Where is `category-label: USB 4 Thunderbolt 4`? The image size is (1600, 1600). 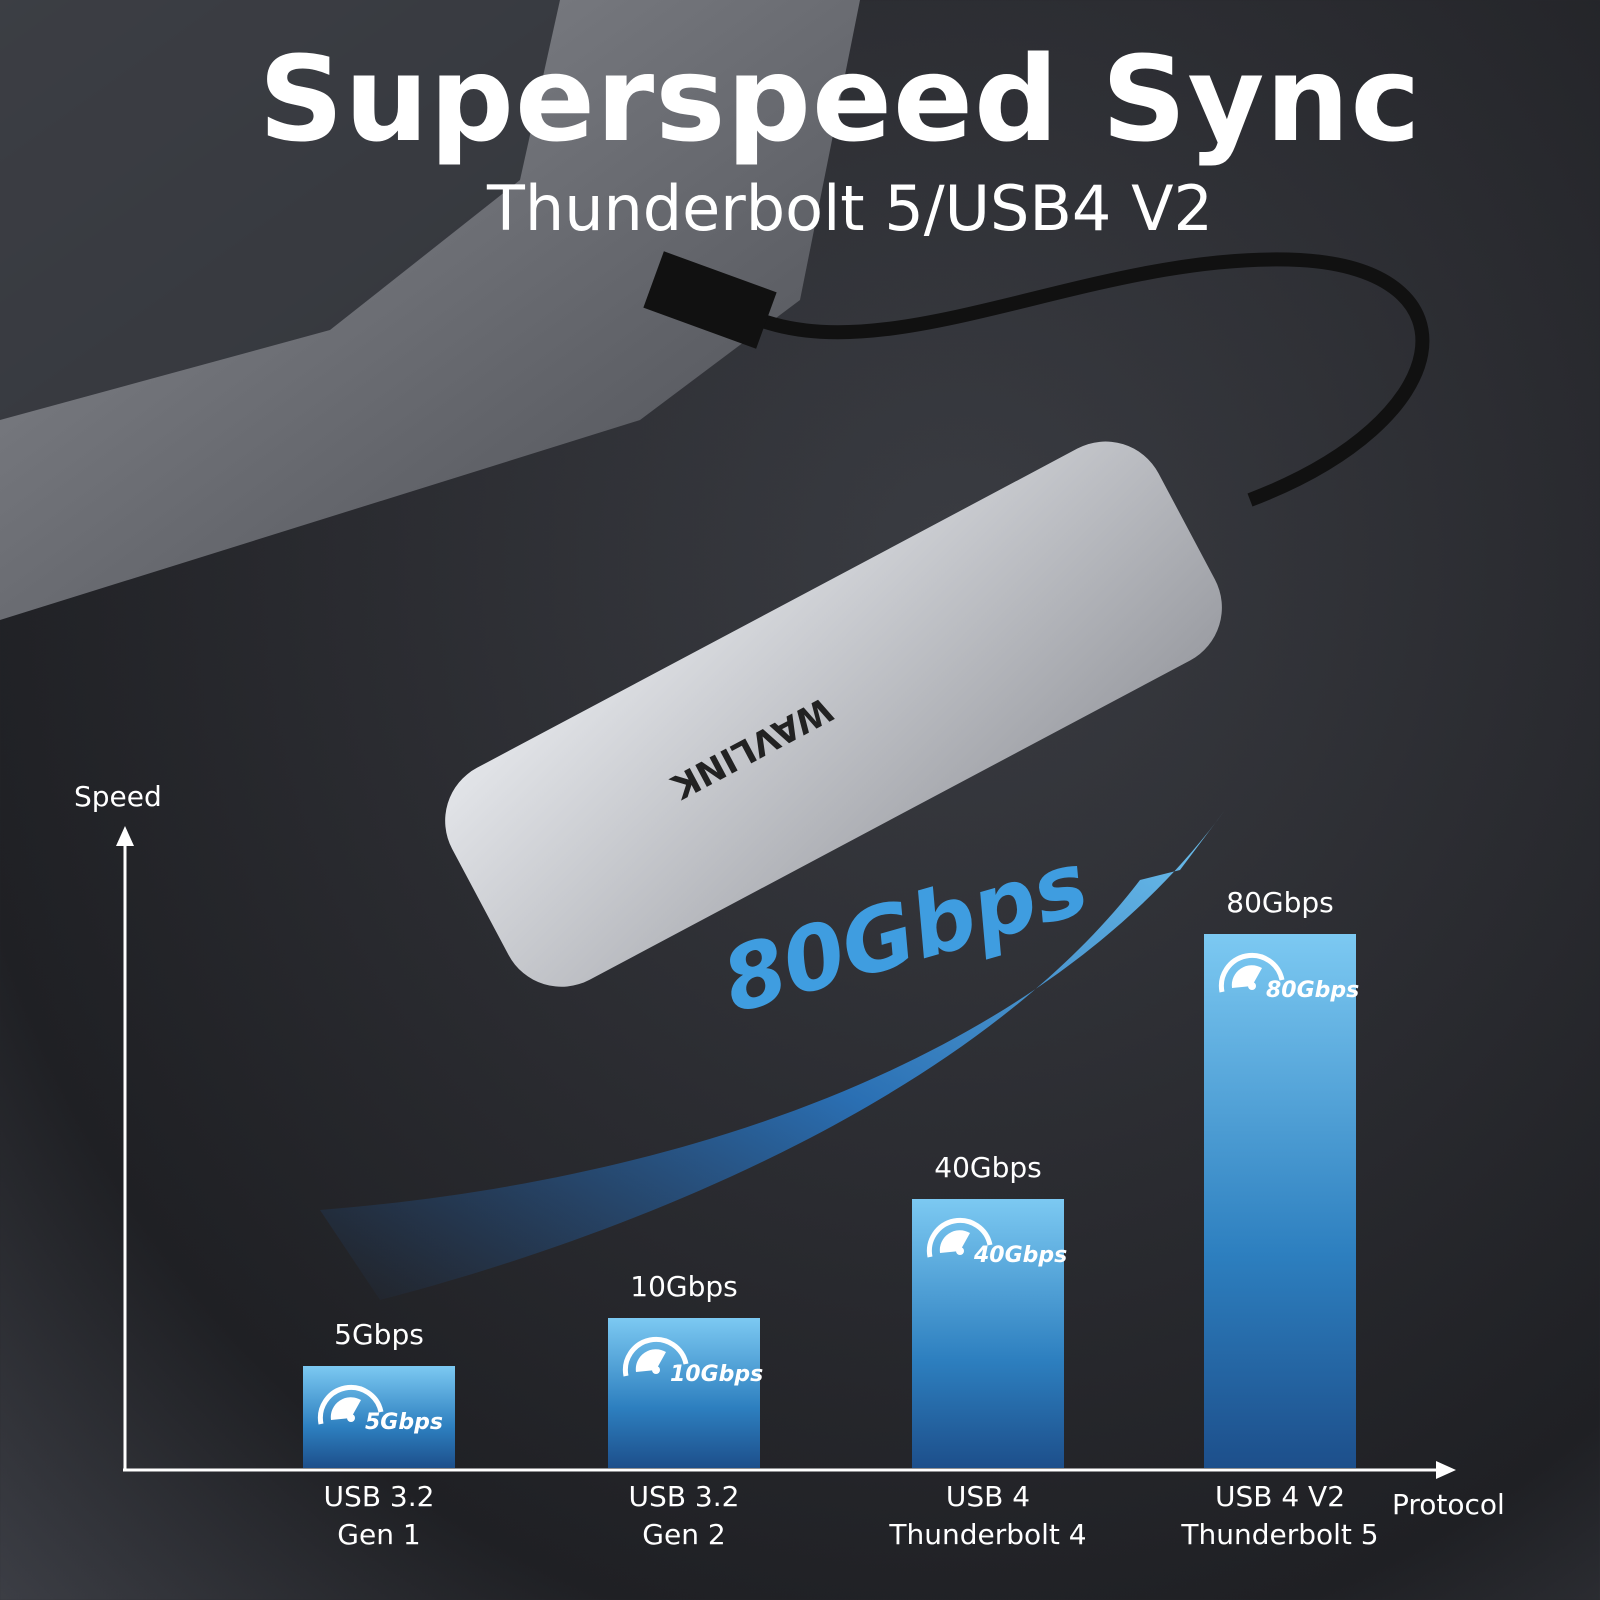 category-label: USB 4 Thunderbolt 4 is located at coordinates (988, 1516).